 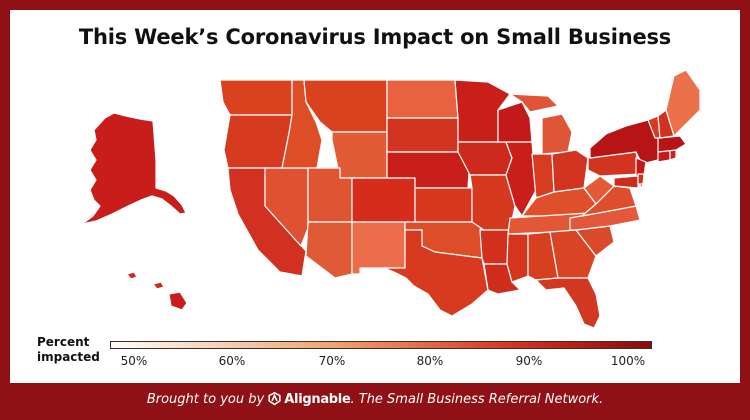 I want to click on state-hawaii-maui, so click(x=158, y=285).